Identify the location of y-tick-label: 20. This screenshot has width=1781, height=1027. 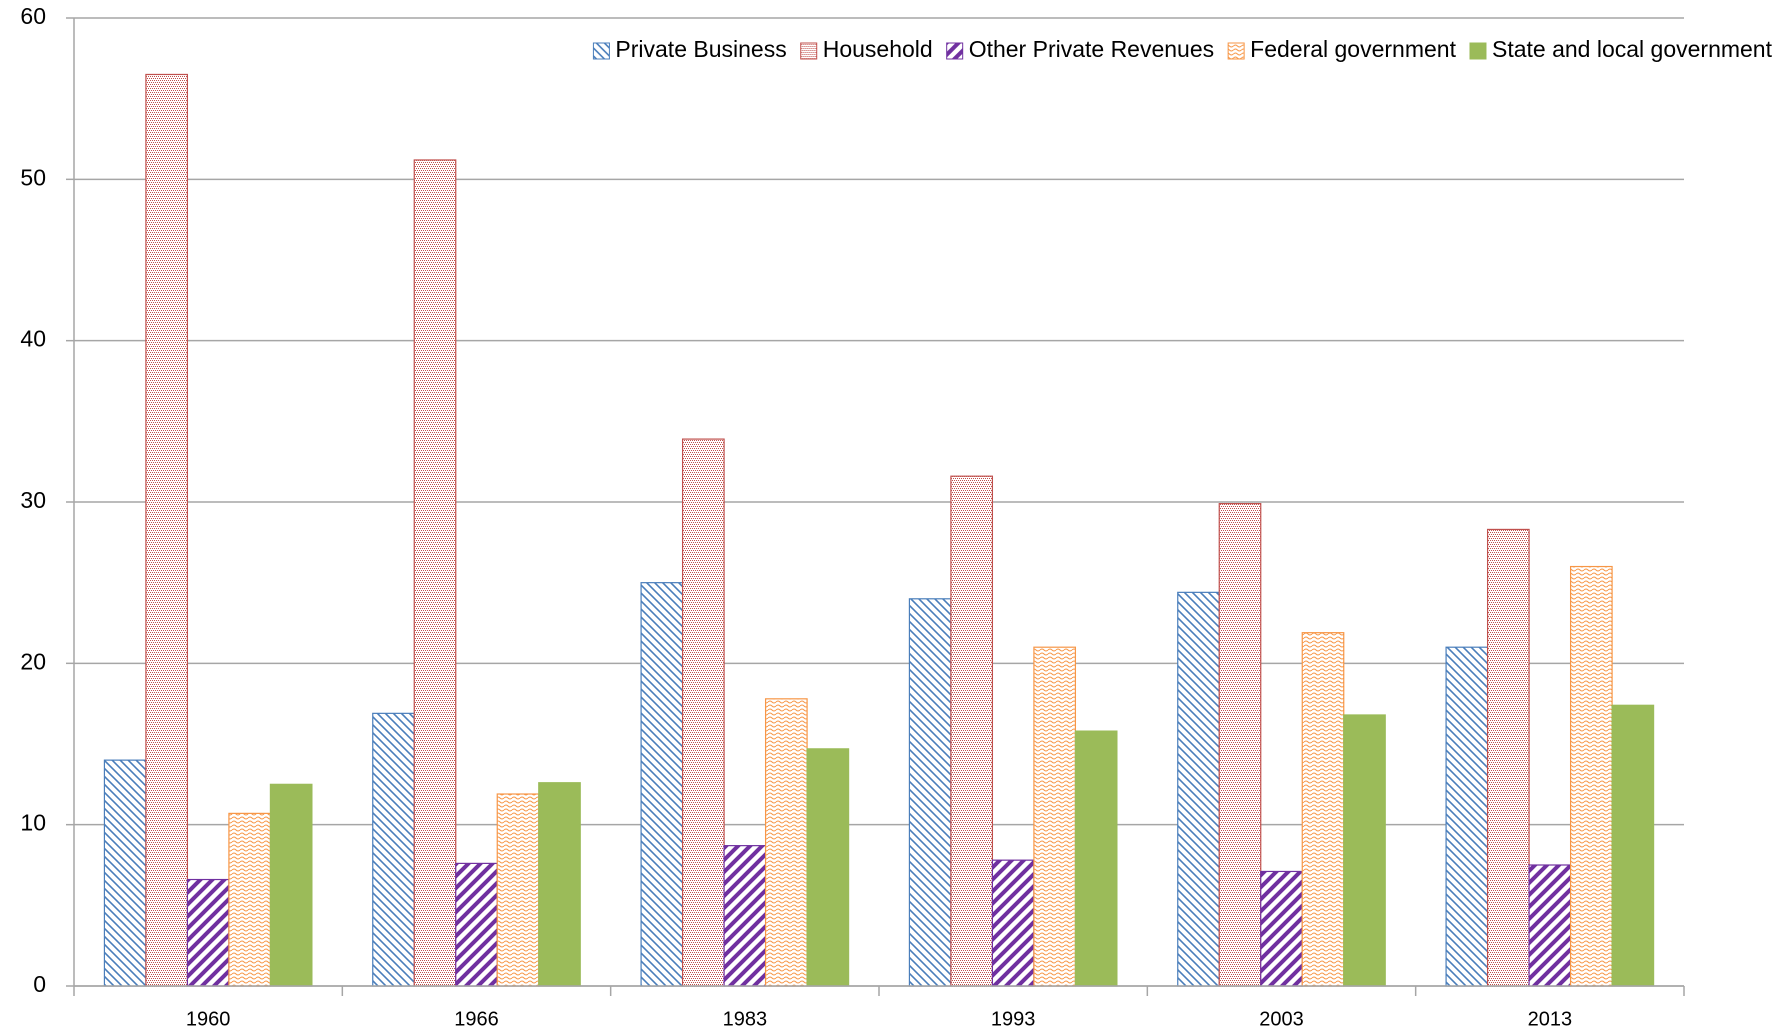
(33, 661).